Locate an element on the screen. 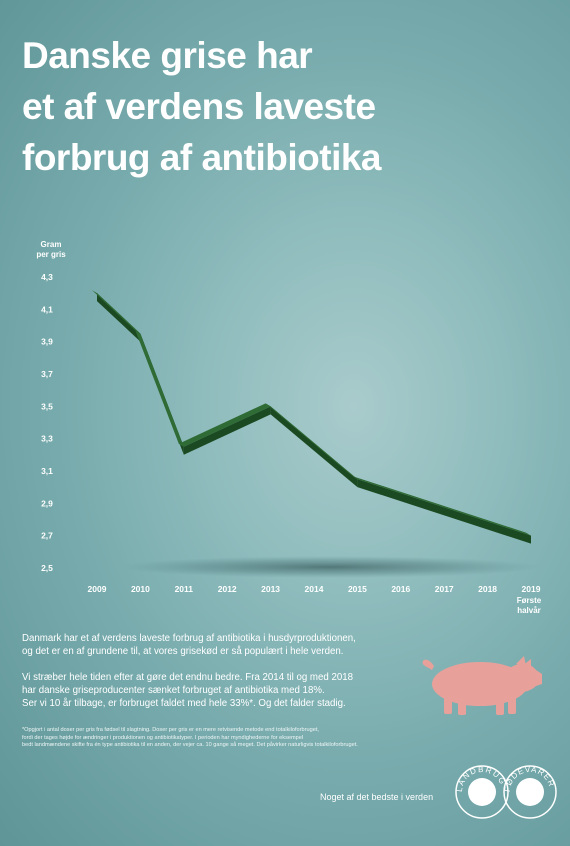 Image resolution: width=570 pixels, height=846 pixels. x-tick-label: 2012 is located at coordinates (227, 589).